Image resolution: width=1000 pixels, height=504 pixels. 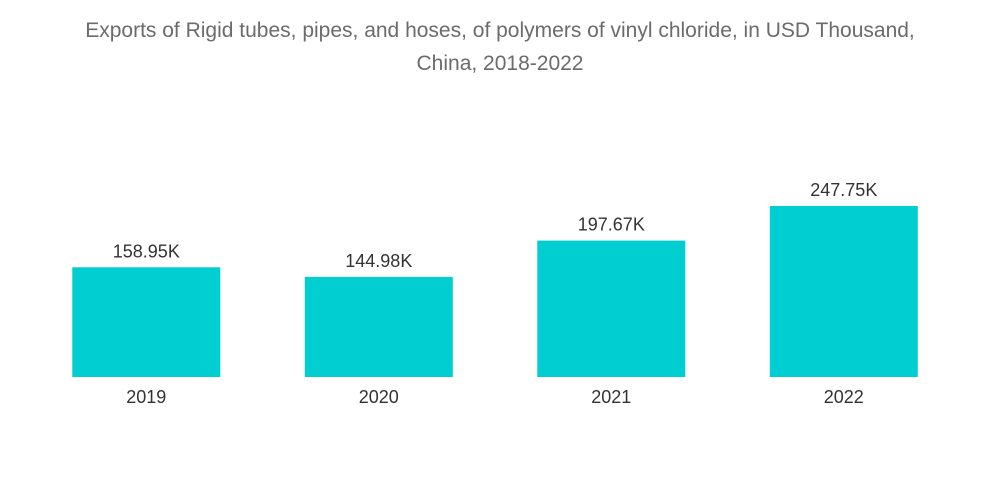 What do you see at coordinates (378, 261) in the screenshot?
I see `data-label-2020: 144.98K` at bounding box center [378, 261].